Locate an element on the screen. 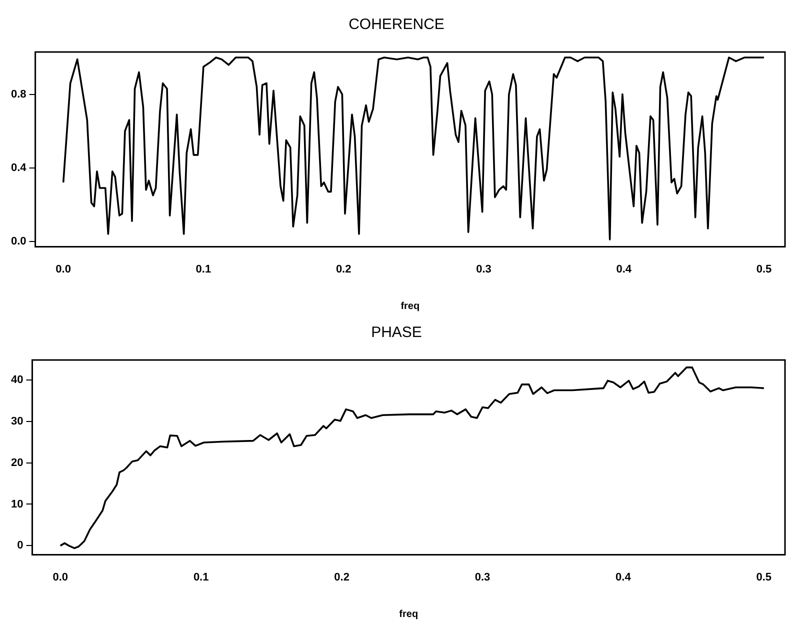 The image size is (805, 637). y-tick-label: 30 is located at coordinates (17, 421).